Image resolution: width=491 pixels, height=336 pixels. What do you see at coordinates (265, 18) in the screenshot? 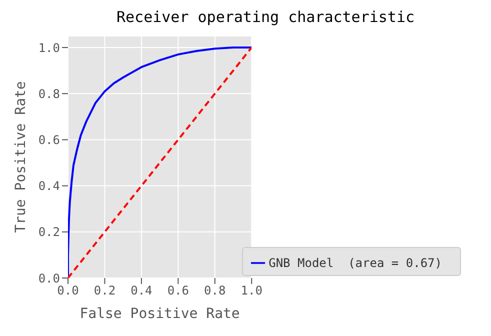
I see `chart-title: Receiver operating characteristic` at bounding box center [265, 18].